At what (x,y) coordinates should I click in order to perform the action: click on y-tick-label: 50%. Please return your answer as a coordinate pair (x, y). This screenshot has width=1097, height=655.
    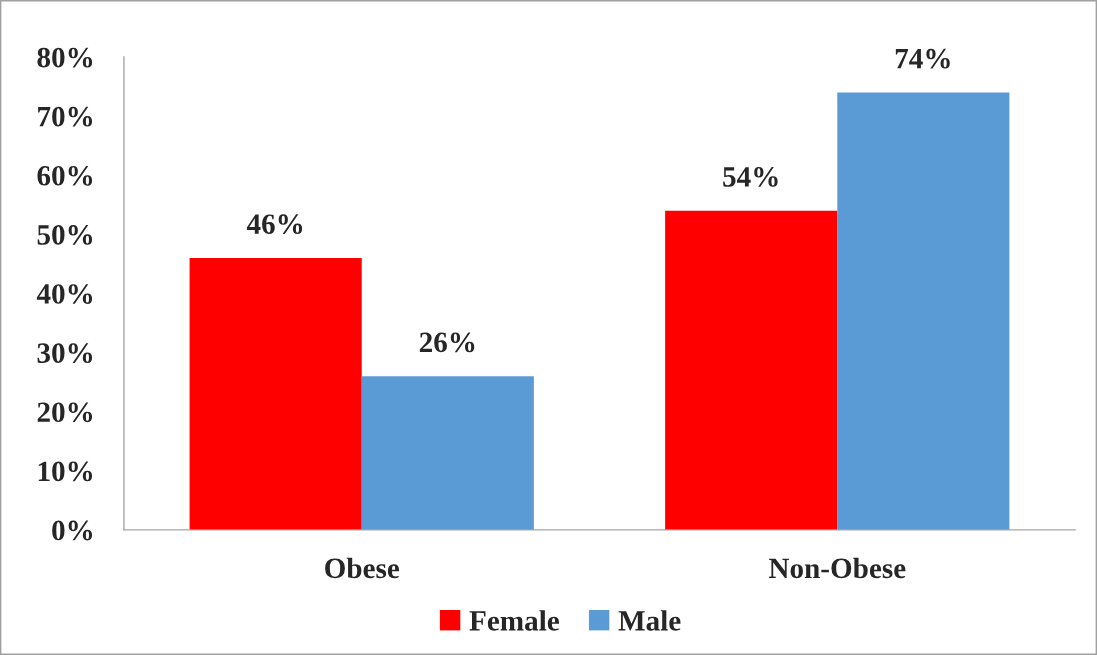
    Looking at the image, I should click on (65, 235).